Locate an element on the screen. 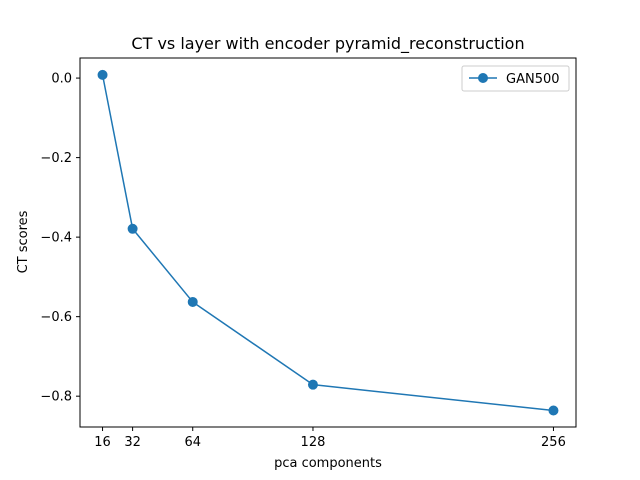  x-tick-label: 32 is located at coordinates (132, 442).